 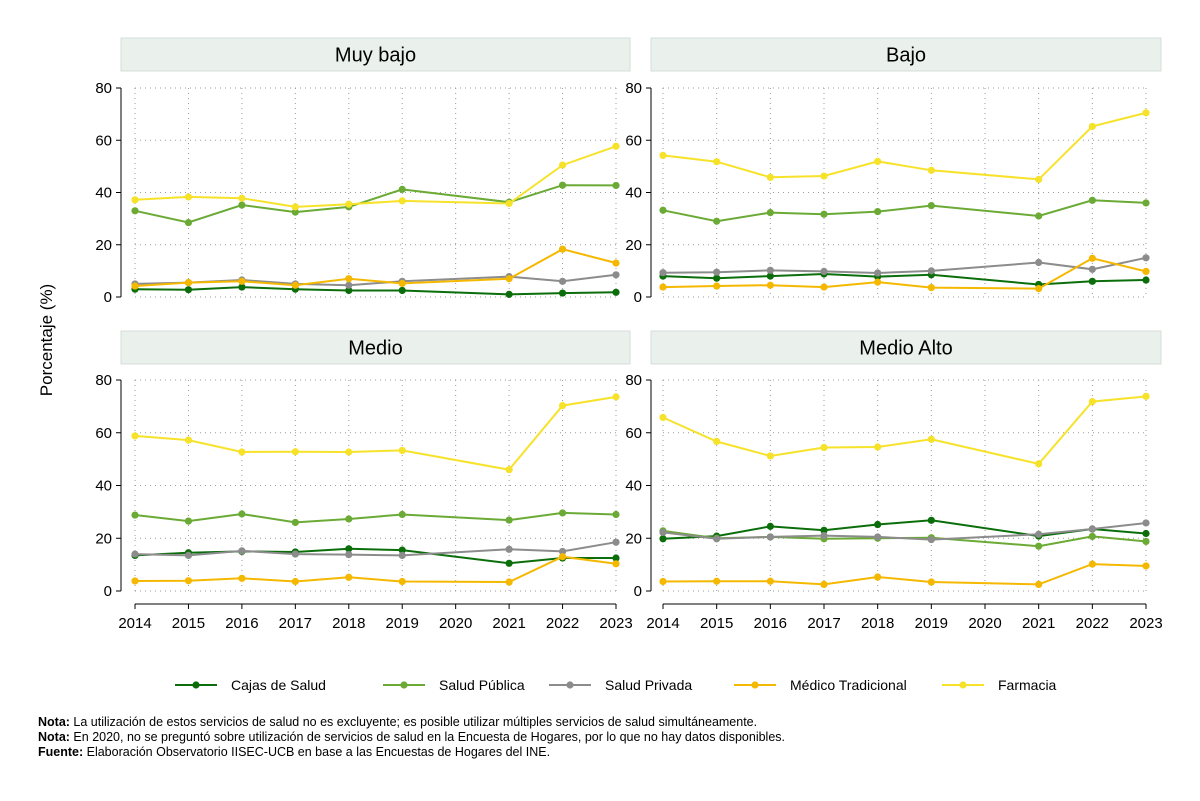 I want to click on panel-3-y-tick-label: 60, so click(x=103, y=433).